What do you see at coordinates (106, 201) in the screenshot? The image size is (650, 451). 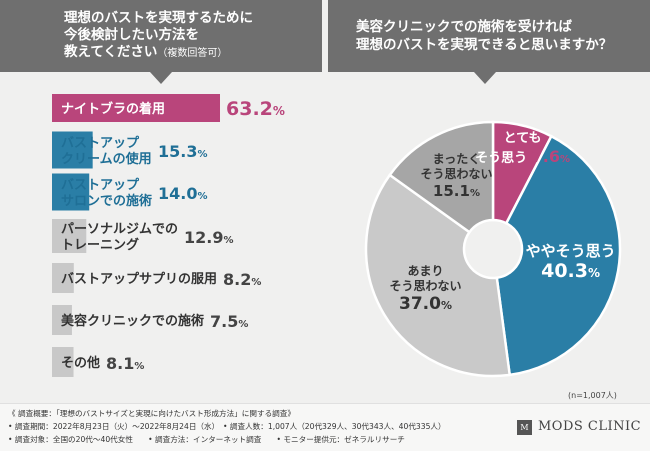 I see `bar-label-2-1: サロンでの施術` at bounding box center [106, 201].